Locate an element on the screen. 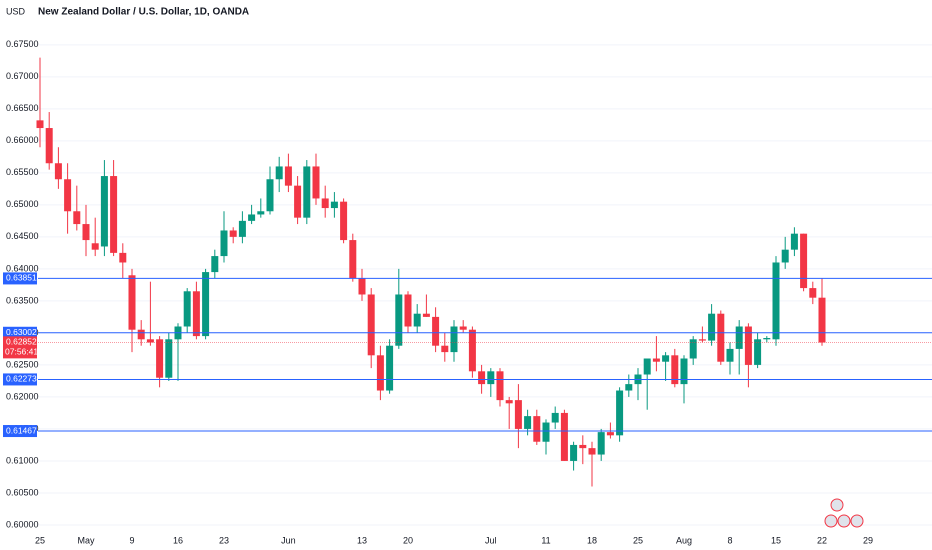 Image resolution: width=932 pixels, height=550 pixels. y-tick-label: 0.60500 is located at coordinates (22, 492).